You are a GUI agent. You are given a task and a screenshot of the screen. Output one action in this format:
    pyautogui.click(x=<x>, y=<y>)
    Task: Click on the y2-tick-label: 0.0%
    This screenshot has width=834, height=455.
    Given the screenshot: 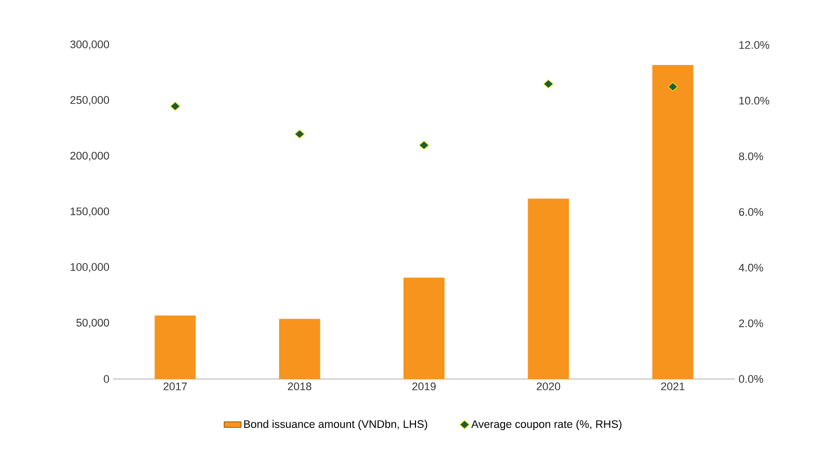 What is the action you would take?
    pyautogui.click(x=751, y=379)
    